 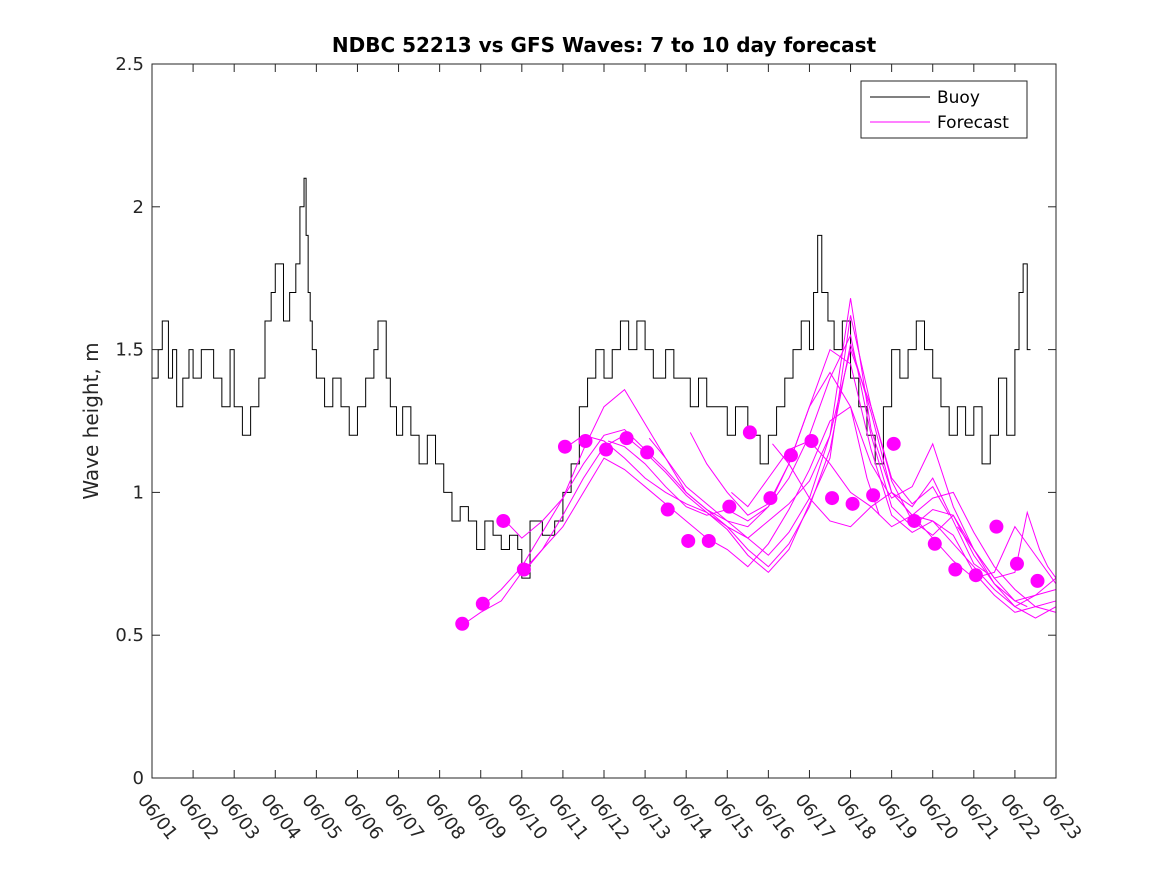 I want to click on marker-layer, so click(x=750, y=528).